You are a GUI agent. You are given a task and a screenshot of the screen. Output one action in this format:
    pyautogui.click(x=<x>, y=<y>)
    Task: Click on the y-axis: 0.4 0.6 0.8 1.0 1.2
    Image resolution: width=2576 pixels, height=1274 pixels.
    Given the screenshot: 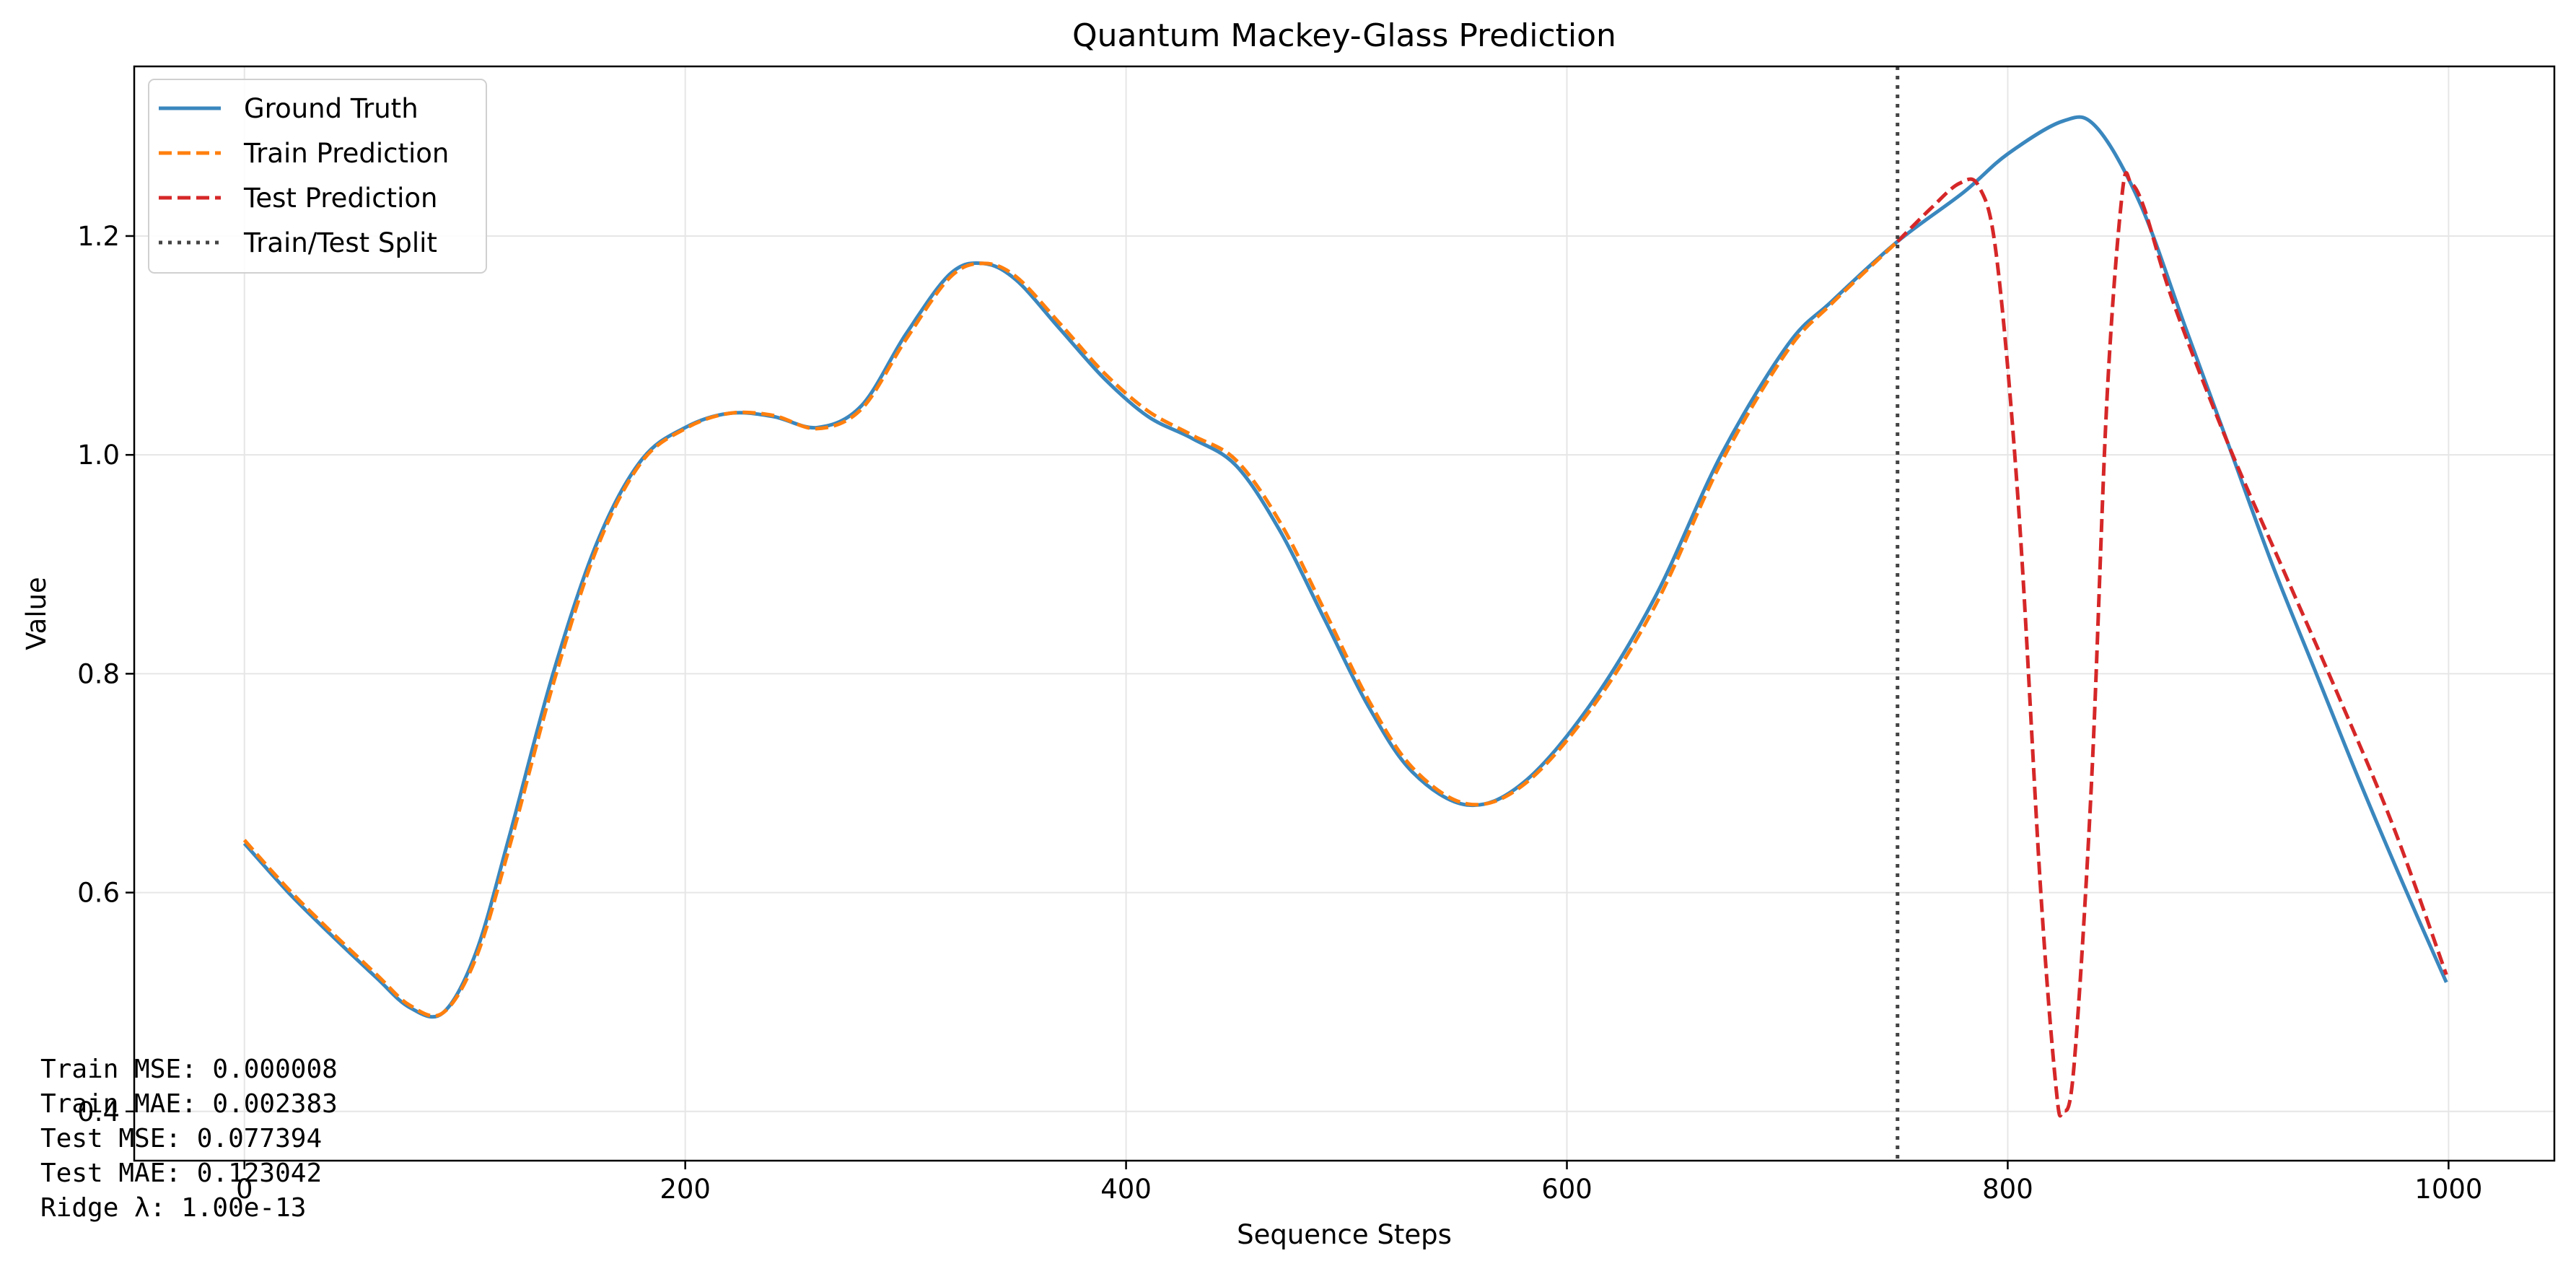 What is the action you would take?
    pyautogui.click(x=105, y=674)
    